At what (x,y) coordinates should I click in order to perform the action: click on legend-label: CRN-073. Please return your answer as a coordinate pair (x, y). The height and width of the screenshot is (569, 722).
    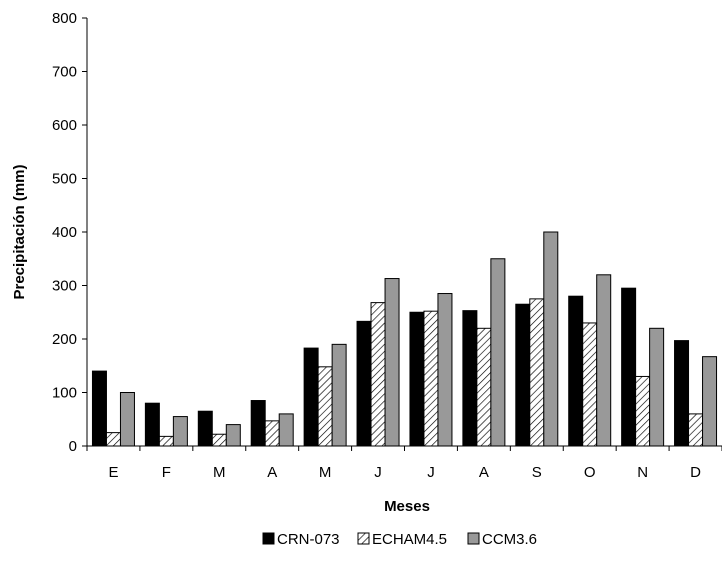
    Looking at the image, I should click on (308, 539).